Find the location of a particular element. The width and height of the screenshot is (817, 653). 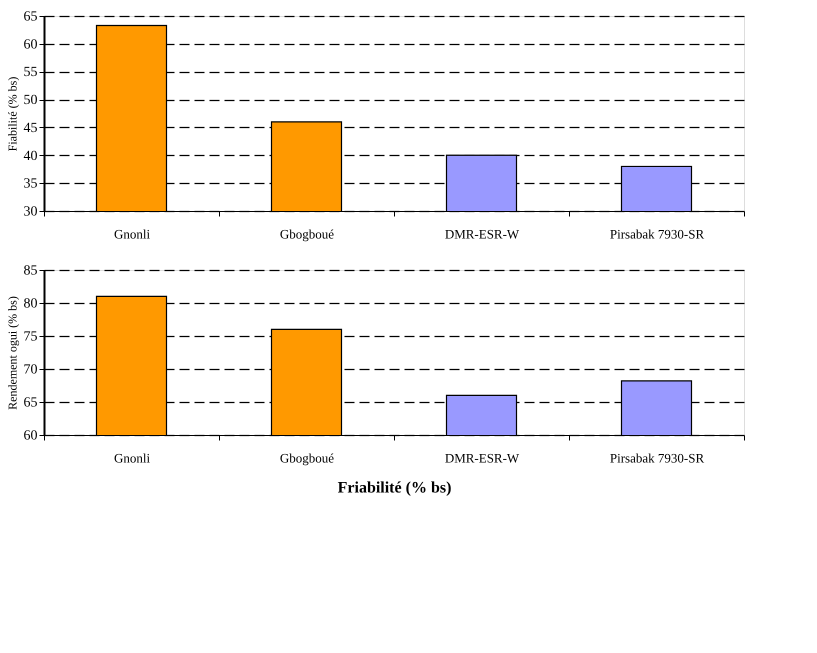

y-tick-label: 80 is located at coordinates (31, 304).